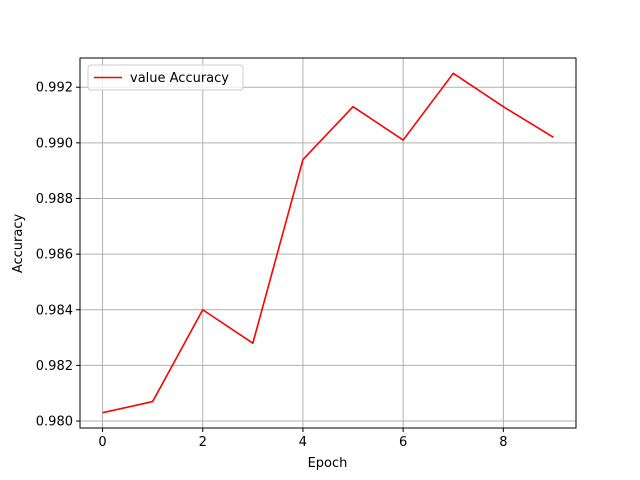 The width and height of the screenshot is (640, 480). What do you see at coordinates (54, 310) in the screenshot?
I see `y-tick-label: 0.984` at bounding box center [54, 310].